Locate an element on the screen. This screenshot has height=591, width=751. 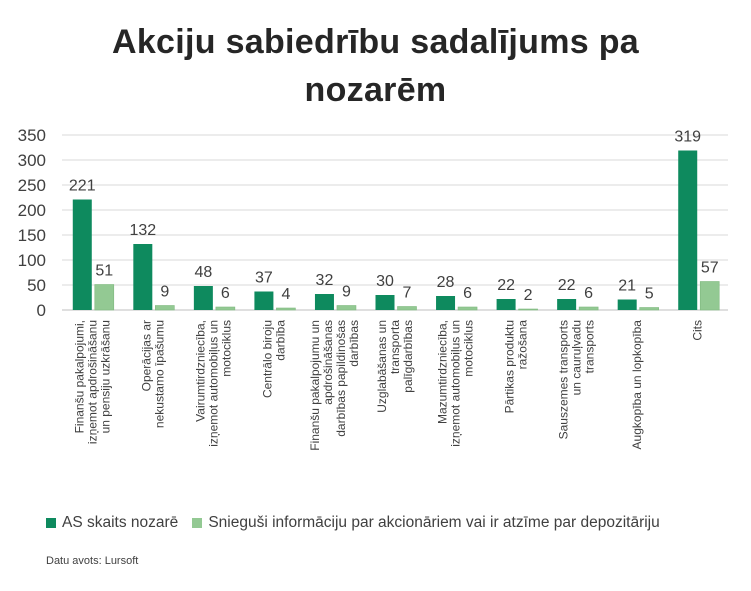
legend-swatch-series1 is located at coordinates (51, 523).